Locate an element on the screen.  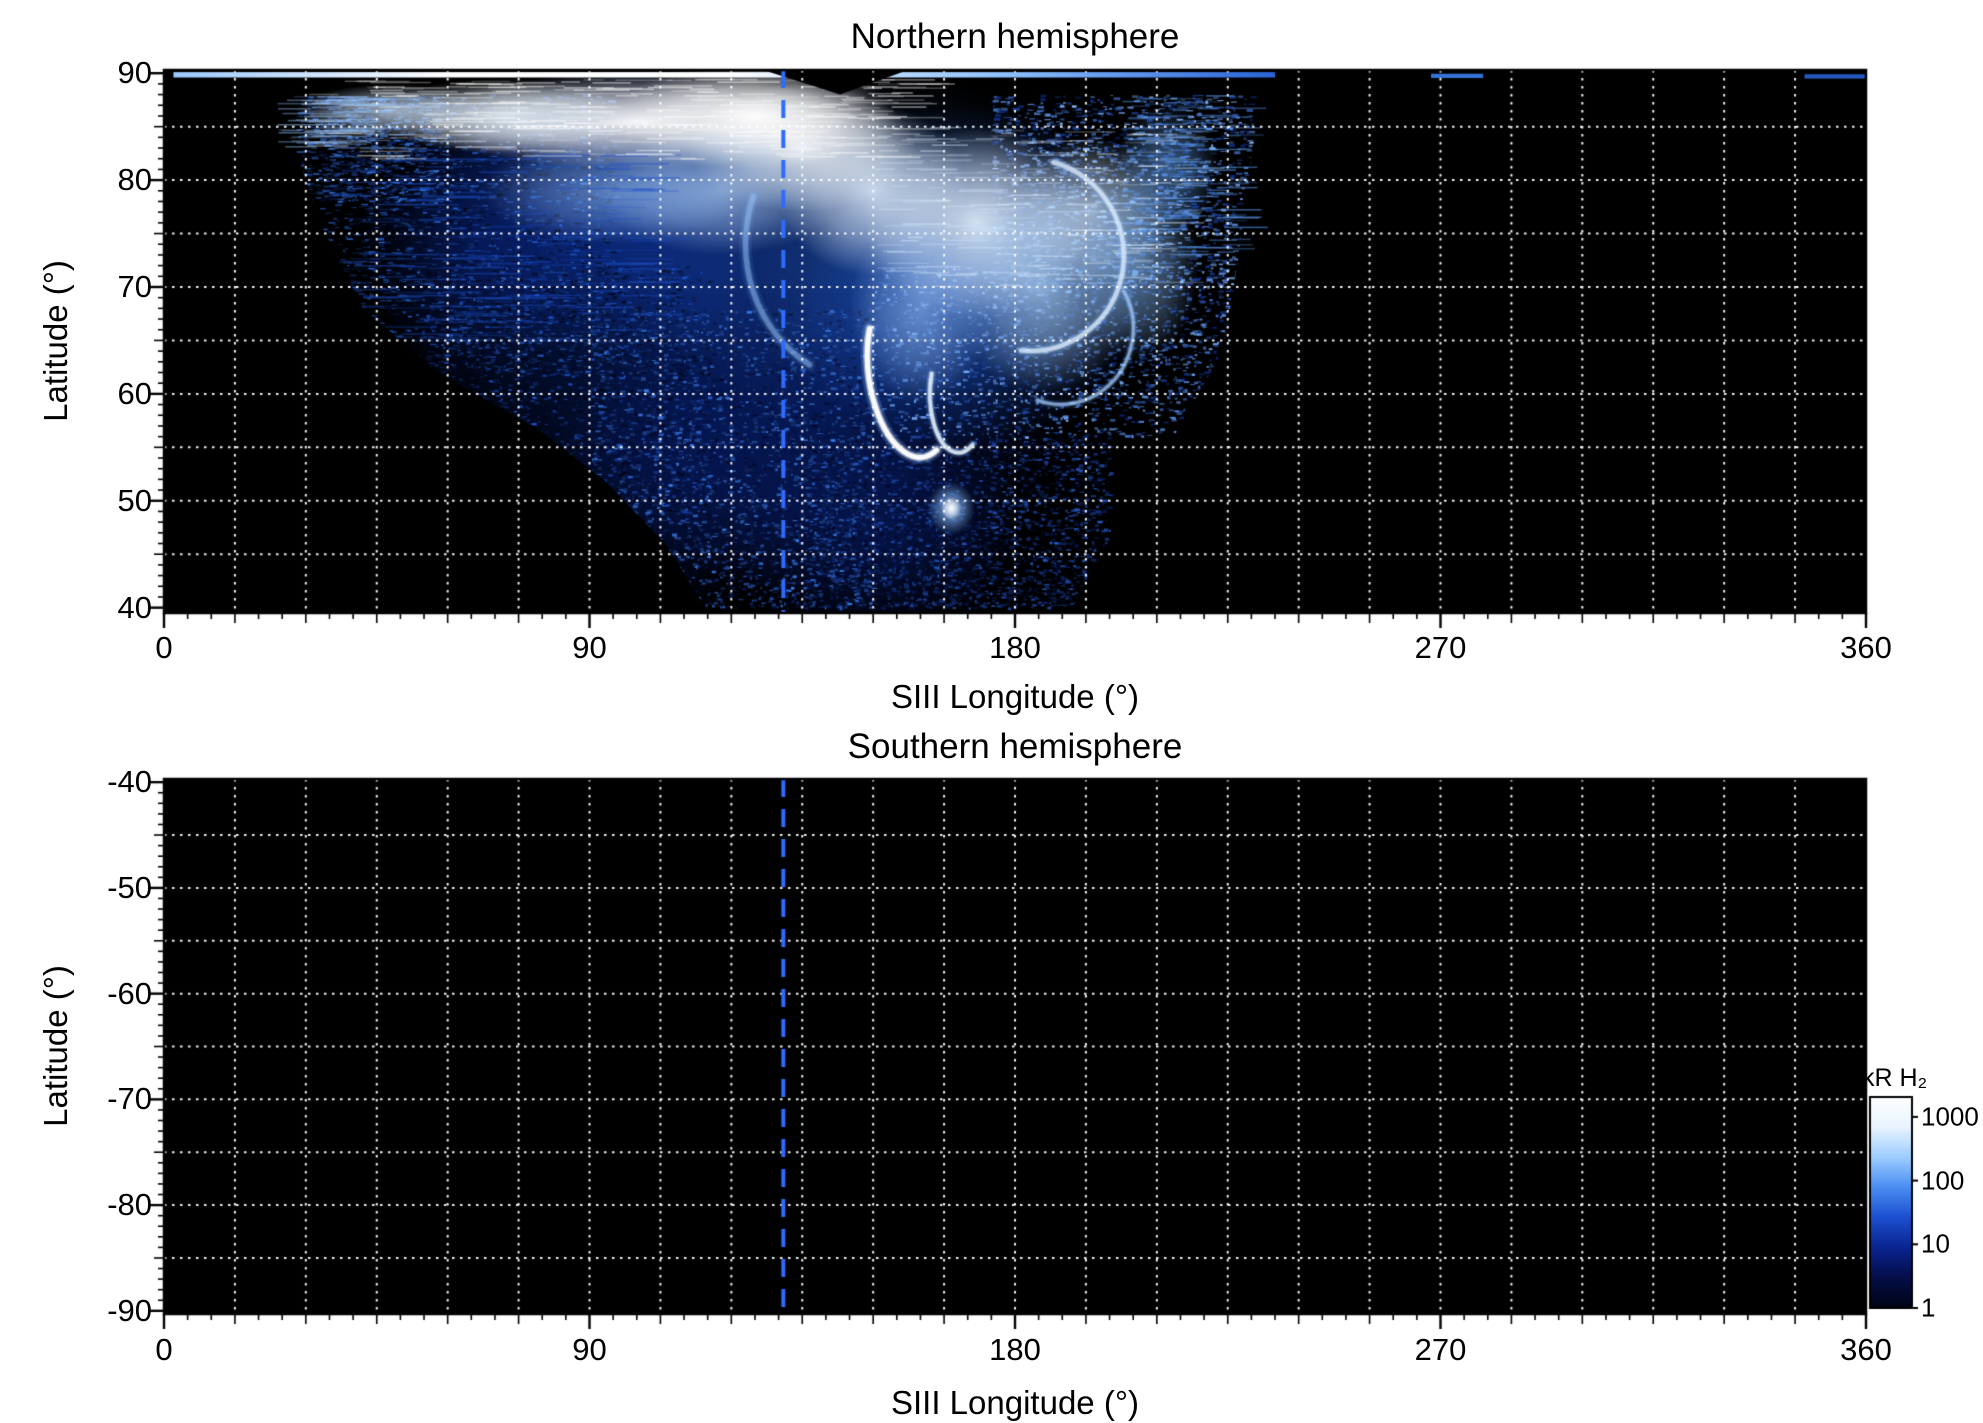
north-title: Northern hemisphere is located at coordinates (1015, 36).